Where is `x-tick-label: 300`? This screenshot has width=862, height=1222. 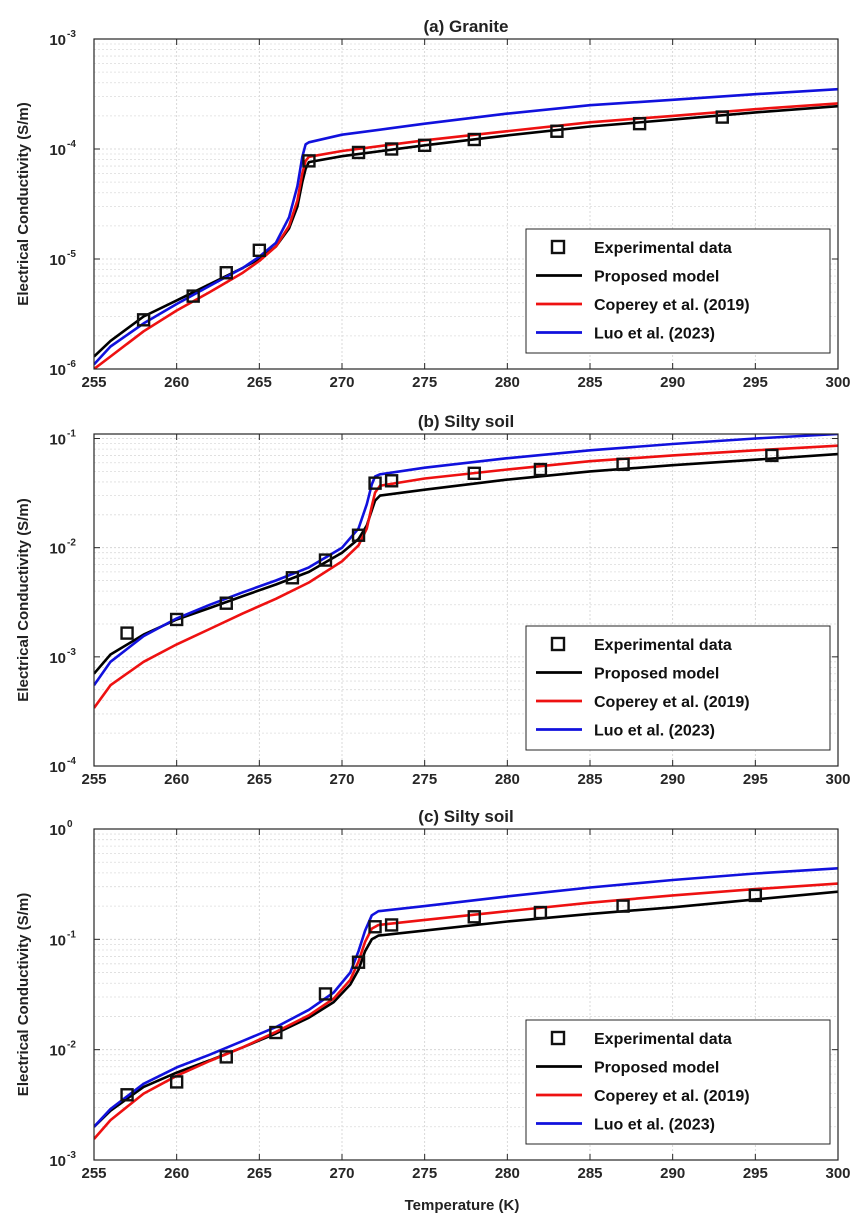 x-tick-label: 300 is located at coordinates (837, 382).